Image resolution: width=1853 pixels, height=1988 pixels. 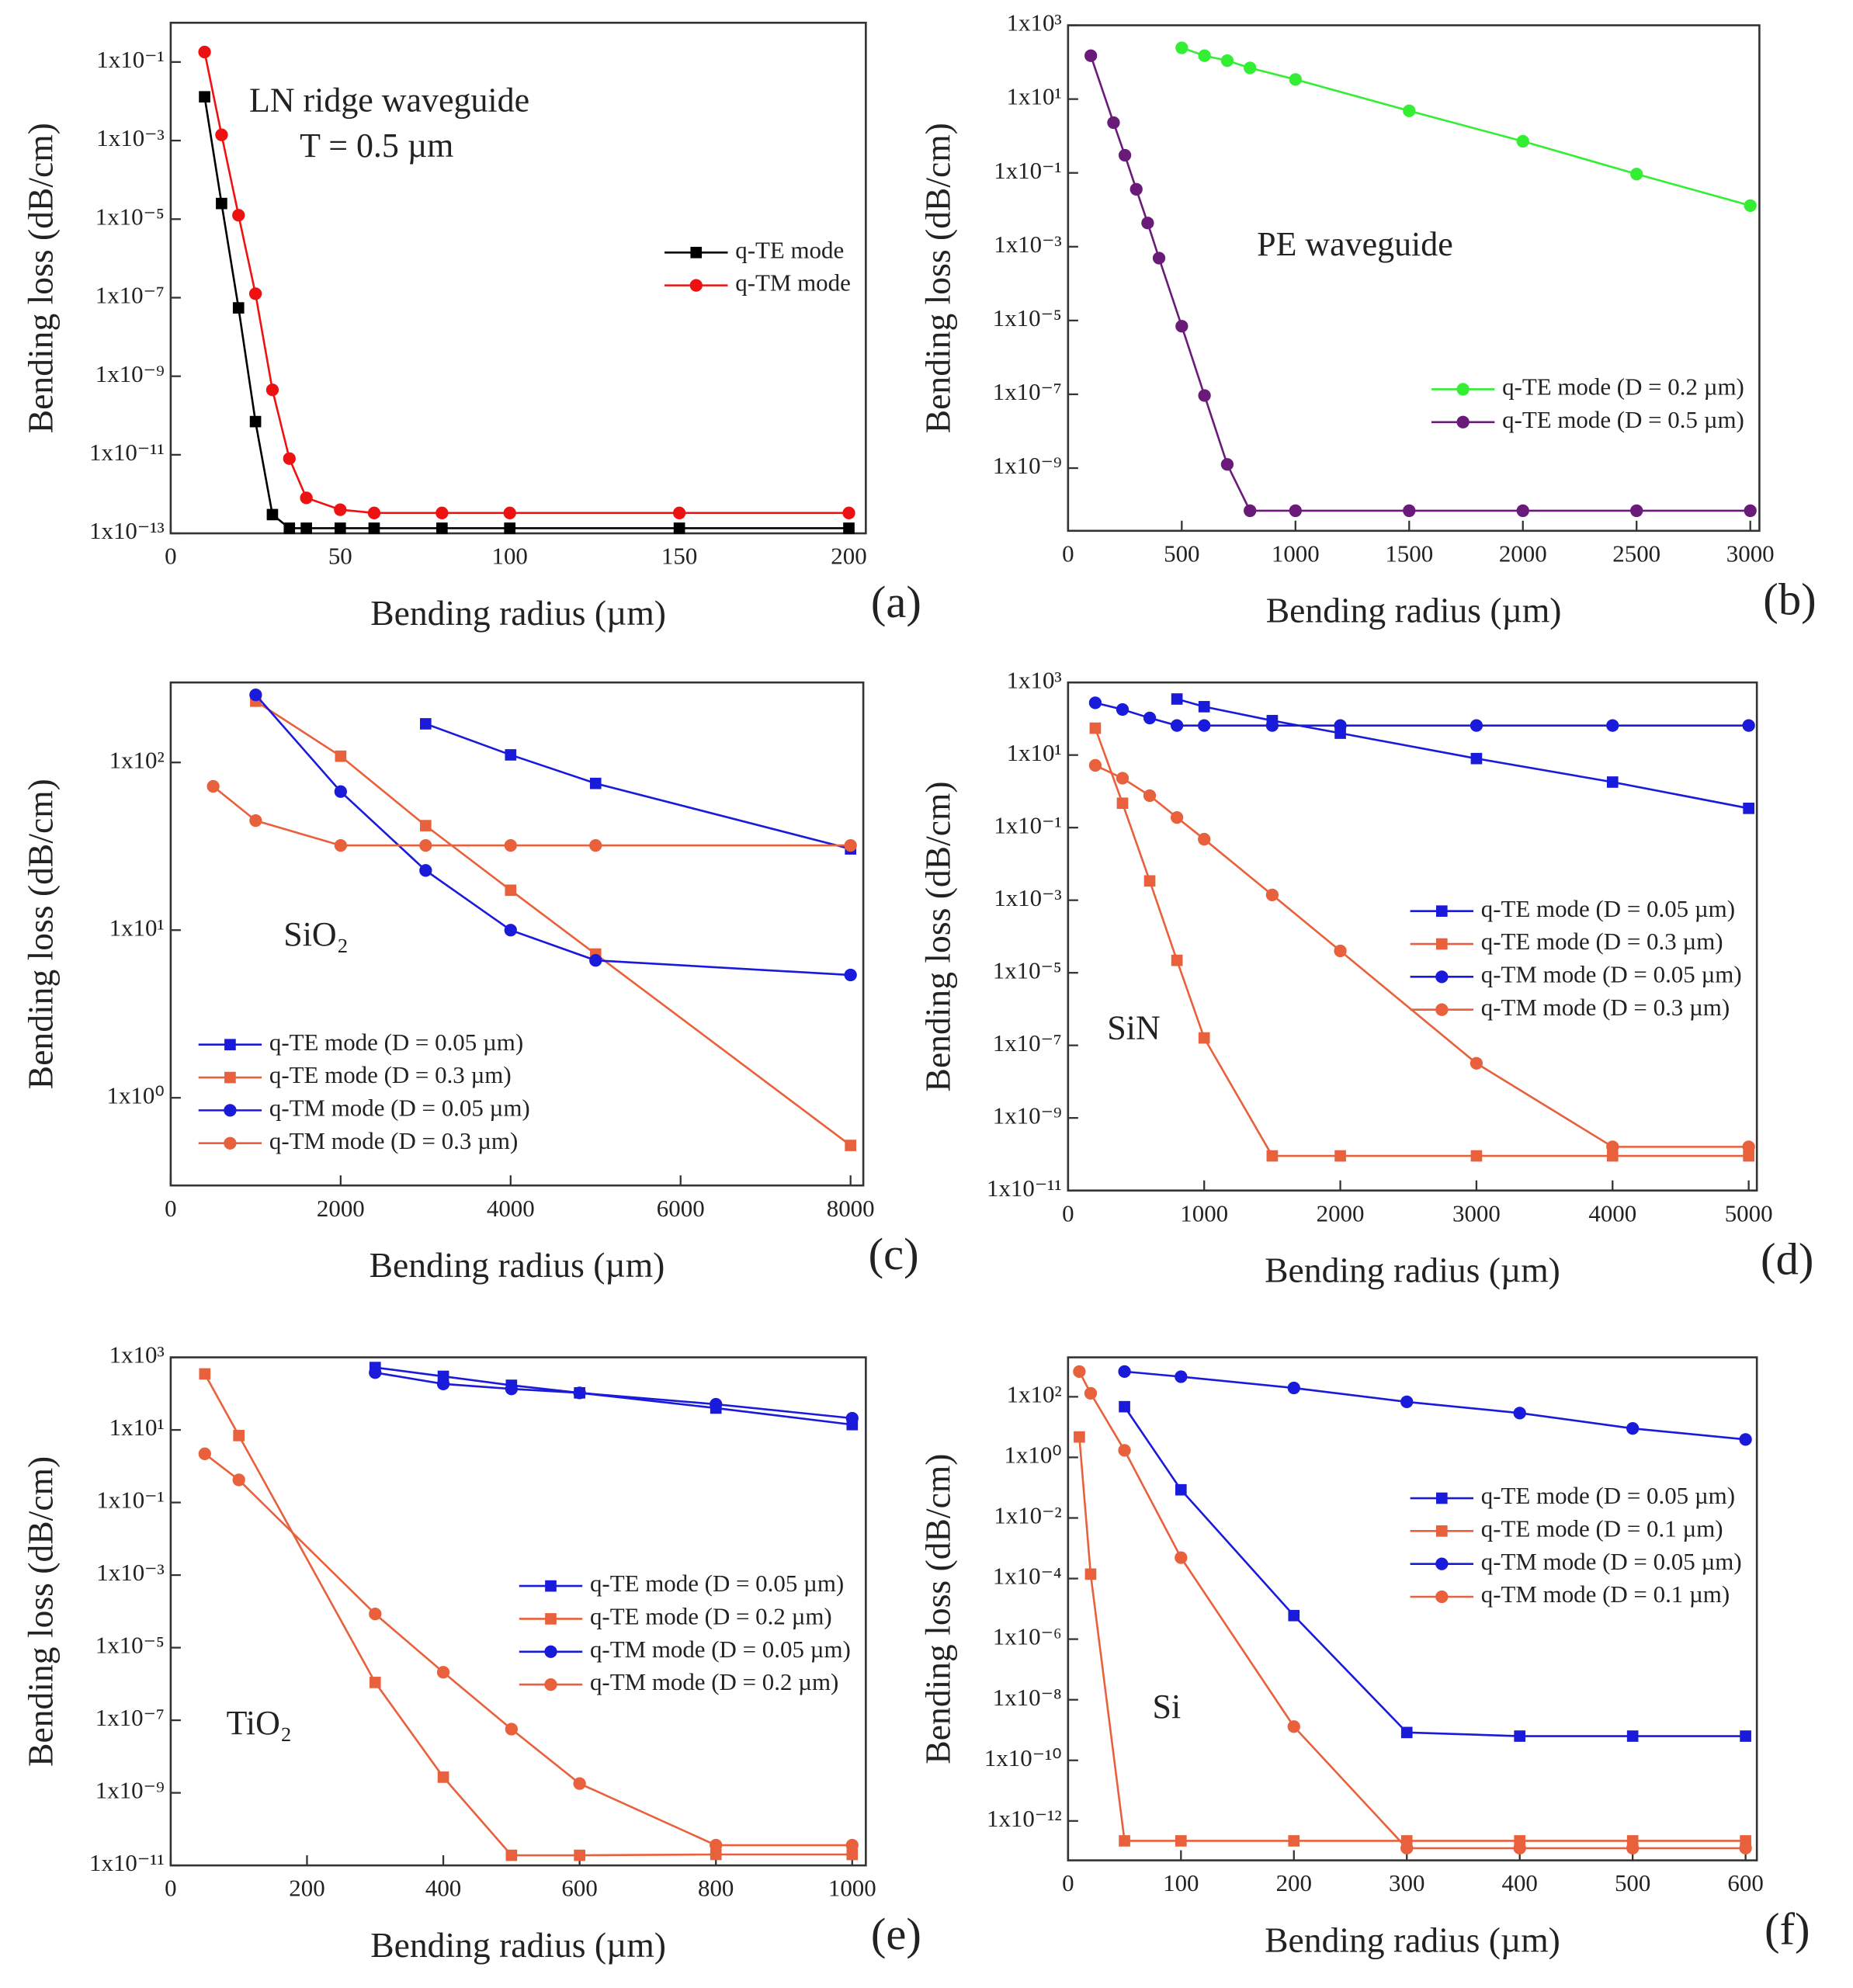 What do you see at coordinates (1341, 1212) in the screenshot?
I see `x-tick-label: 2000` at bounding box center [1341, 1212].